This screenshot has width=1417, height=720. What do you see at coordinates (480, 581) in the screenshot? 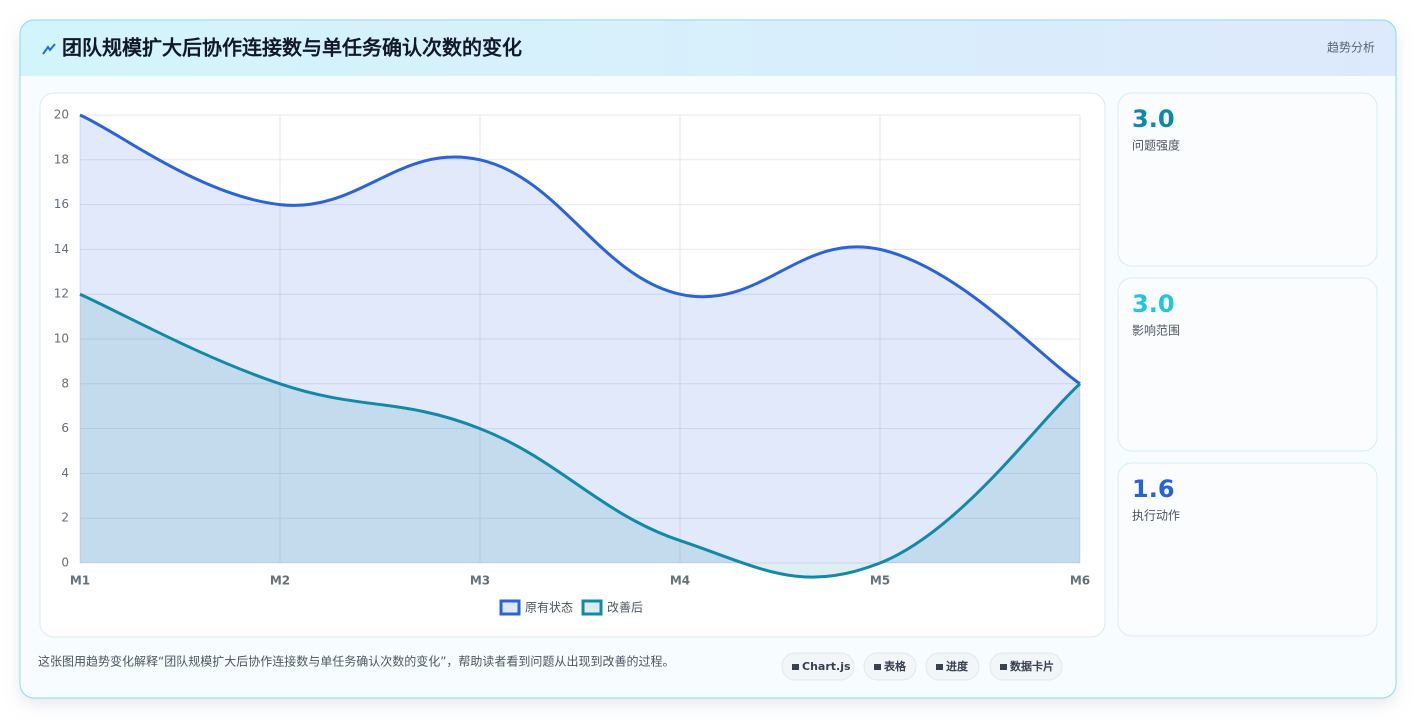
I see `x-tick-label: M3` at bounding box center [480, 581].